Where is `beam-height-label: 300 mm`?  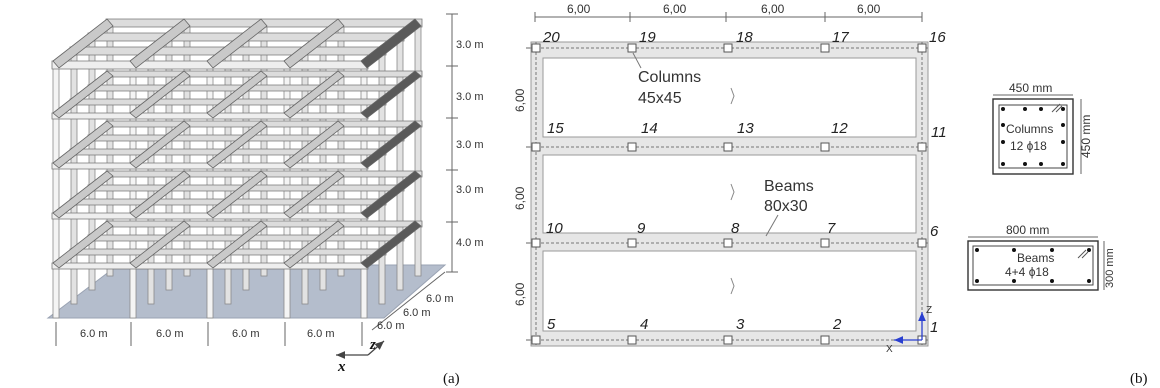
beam-height-label: 300 mm is located at coordinates (1110, 268).